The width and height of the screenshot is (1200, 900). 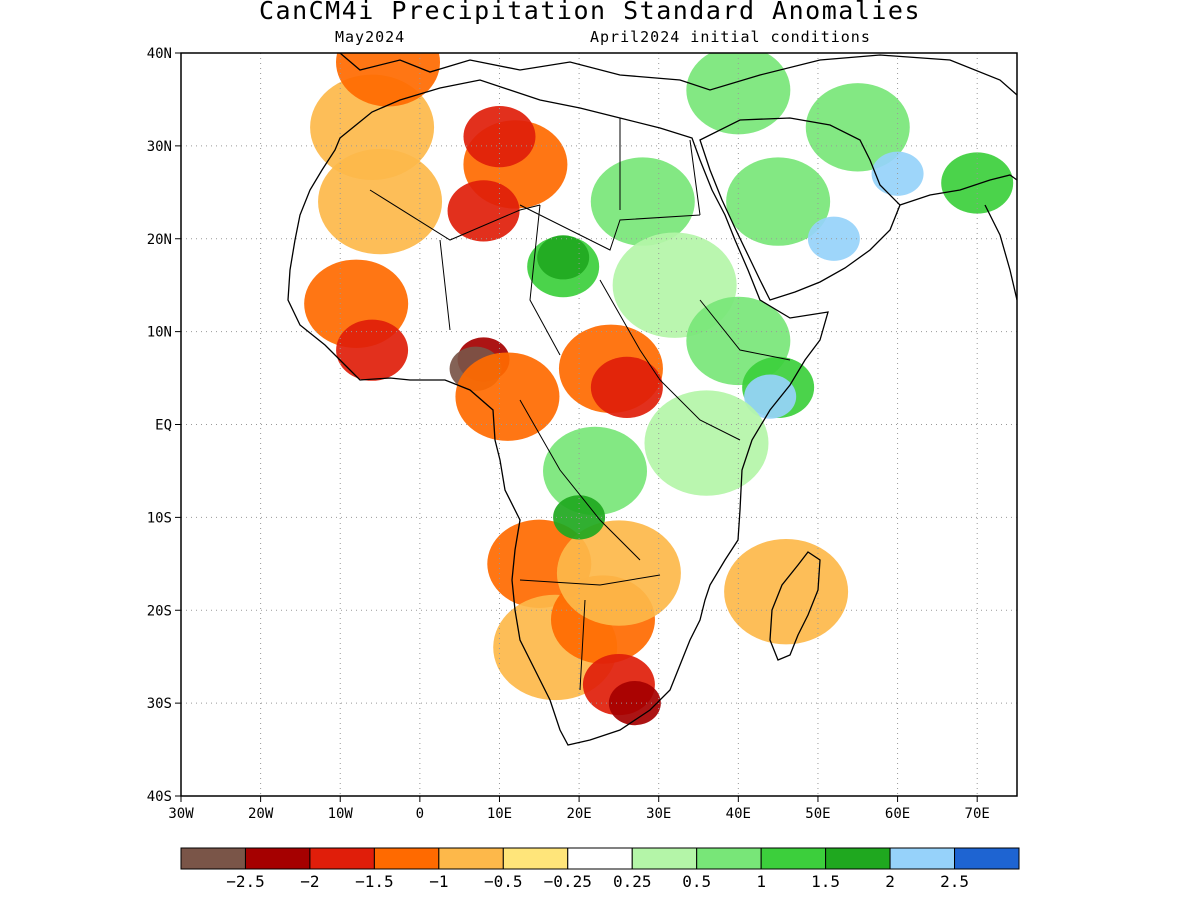 I want to click on anomaly-madagascar-dry, so click(x=786, y=591).